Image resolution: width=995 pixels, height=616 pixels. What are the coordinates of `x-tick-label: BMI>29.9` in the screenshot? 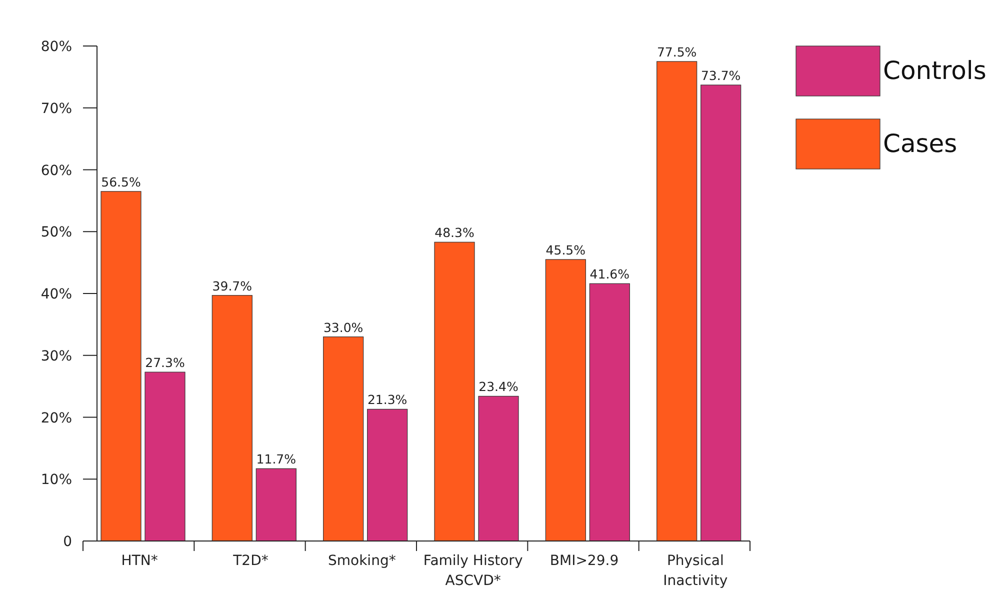 It's located at (584, 561).